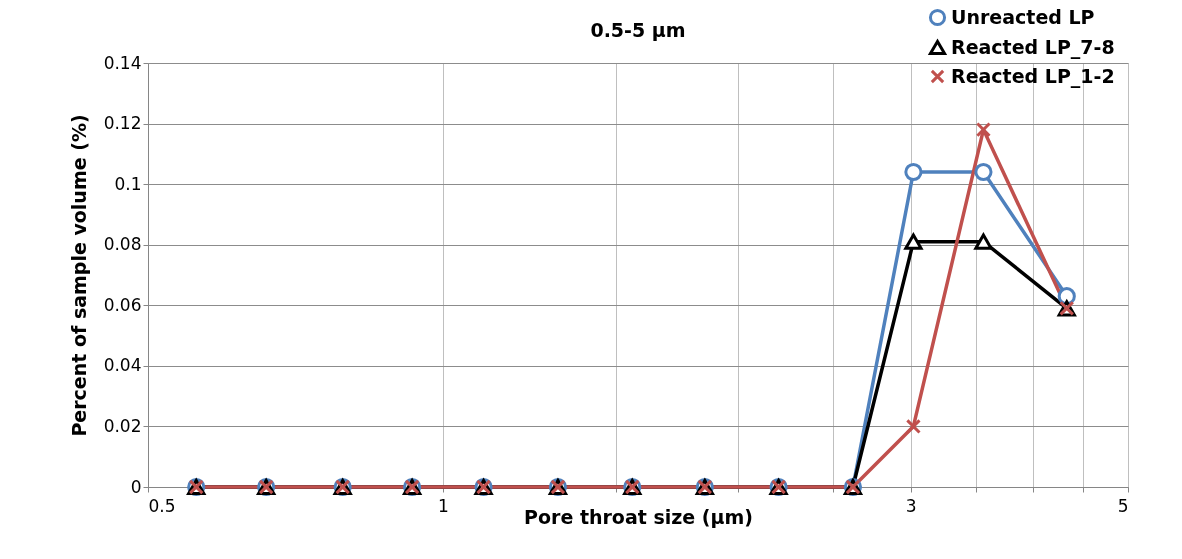 This screenshot has width=1182, height=559. Describe the element at coordinates (1033, 76) in the screenshot. I see `legend-label: Reacted LP_1-2` at that location.